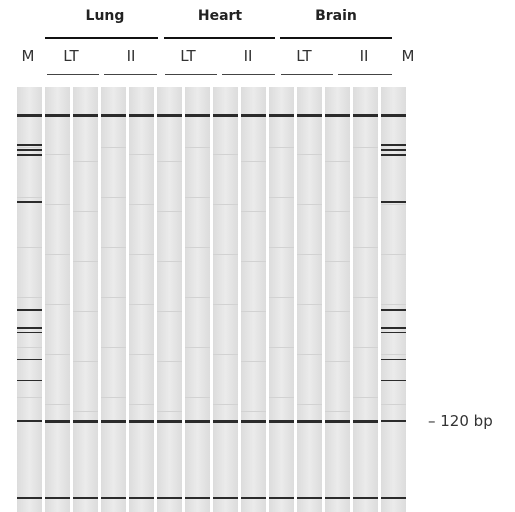 The image size is (515, 512). Describe the element at coordinates (131, 56) in the screenshot. I see `lane-label-lung-ii: II` at that location.